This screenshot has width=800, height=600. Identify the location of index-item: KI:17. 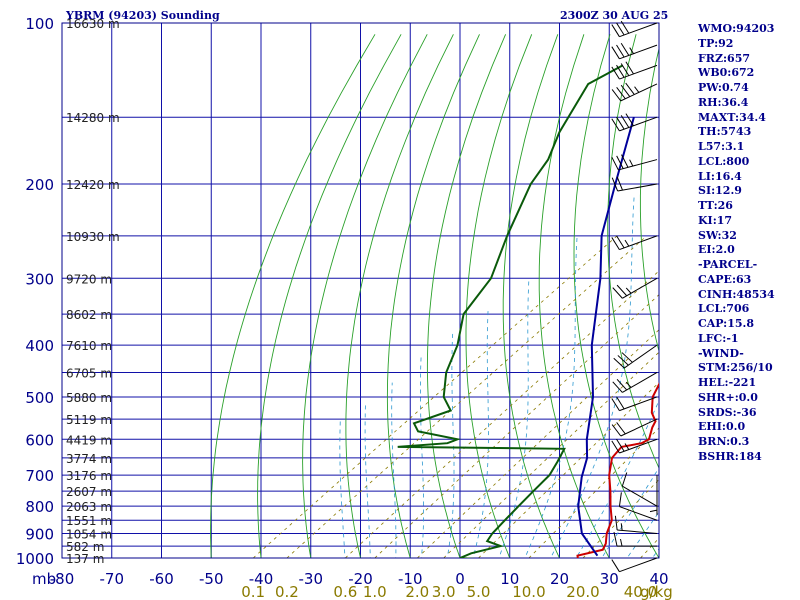
(715, 220).